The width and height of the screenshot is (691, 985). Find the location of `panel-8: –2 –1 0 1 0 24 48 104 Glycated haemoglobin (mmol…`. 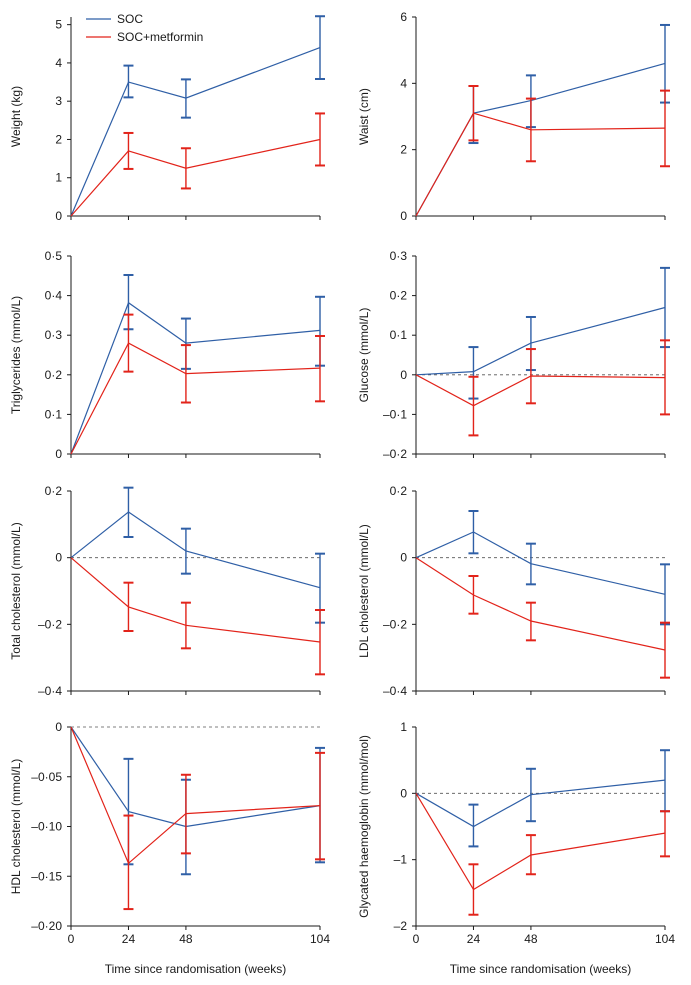

panel-8: –2 –1 0 1 0 24 48 104 Glycated haemoglobin (mmol… is located at coordinates (516, 848).